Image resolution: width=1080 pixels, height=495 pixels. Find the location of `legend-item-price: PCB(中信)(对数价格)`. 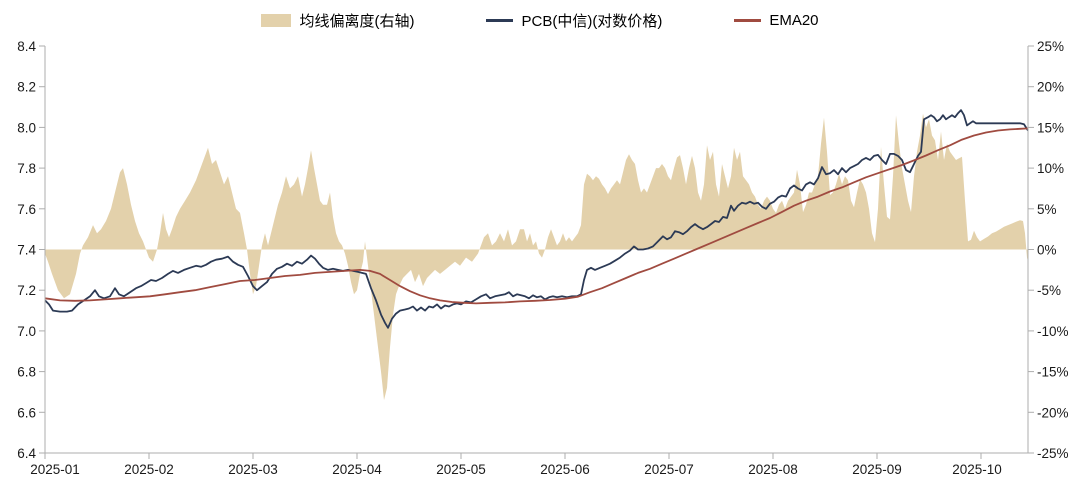

legend-item-price: PCB(中信)(对数价格) is located at coordinates (574, 20).